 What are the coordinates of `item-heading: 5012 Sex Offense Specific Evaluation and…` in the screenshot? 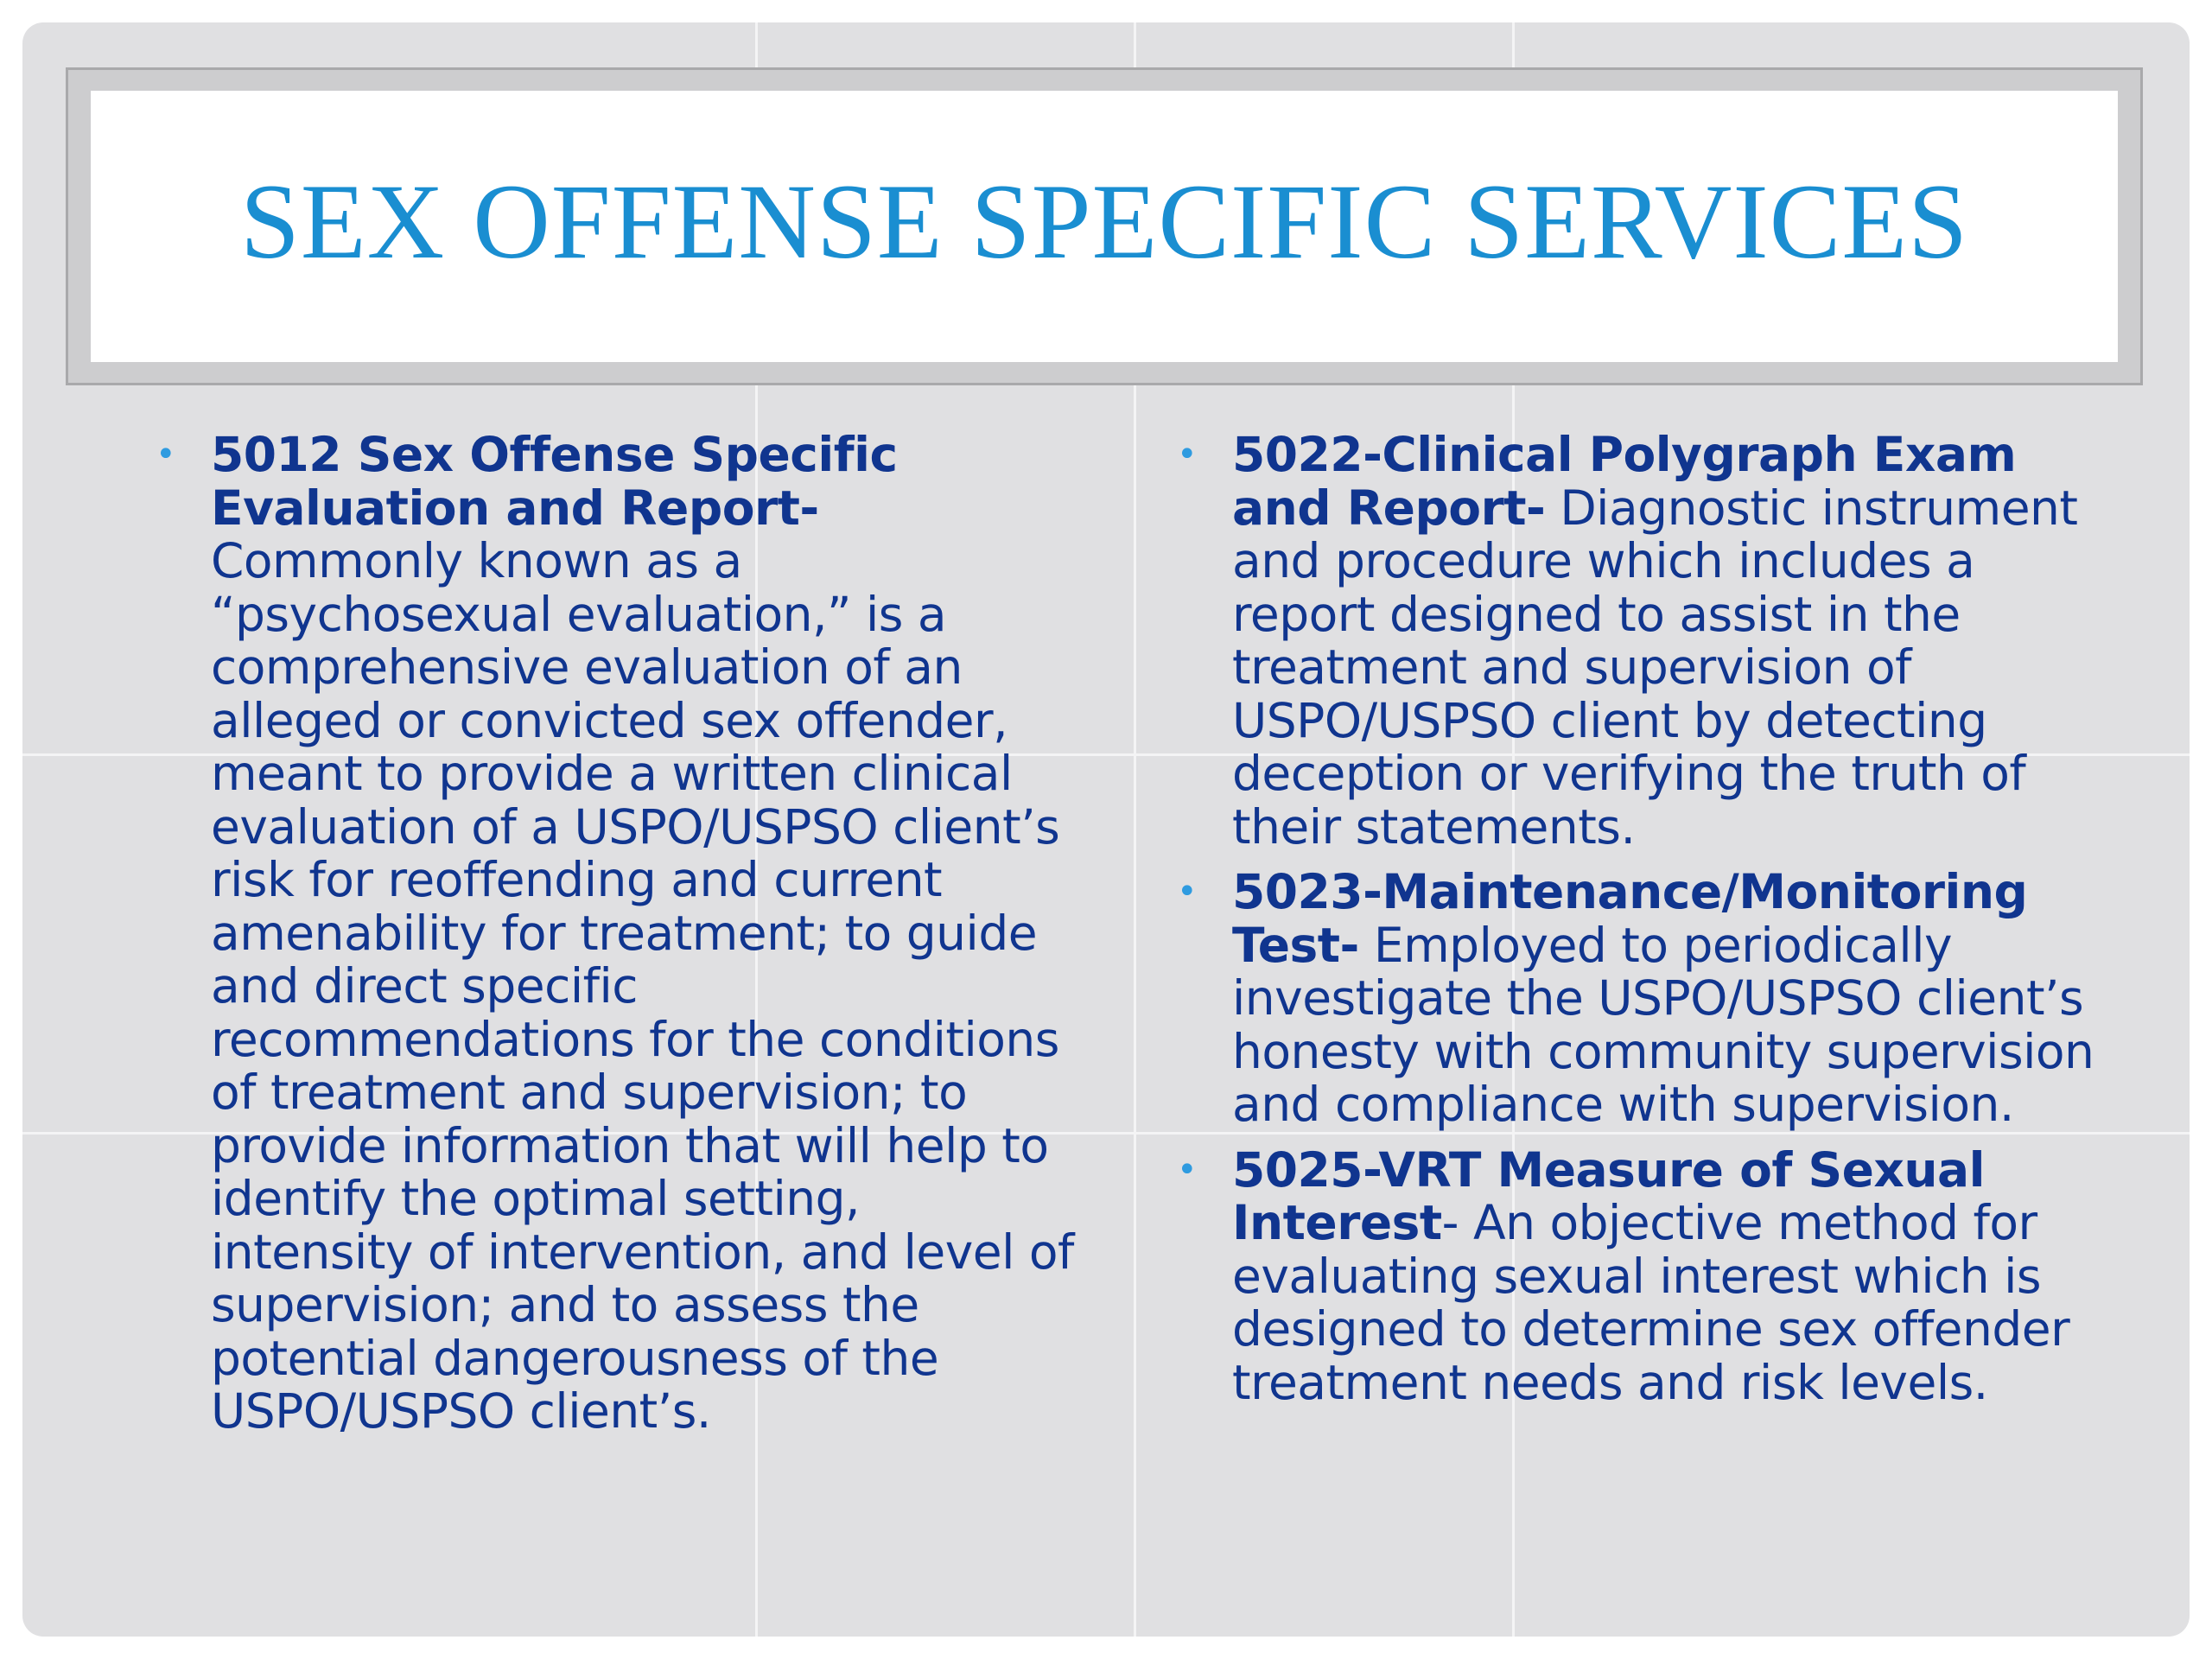 It's located at (554, 481).